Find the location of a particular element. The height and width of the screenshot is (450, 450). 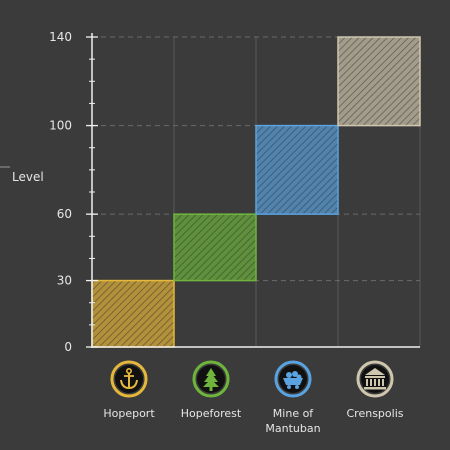

pine-tree-icon is located at coordinates (211, 379).